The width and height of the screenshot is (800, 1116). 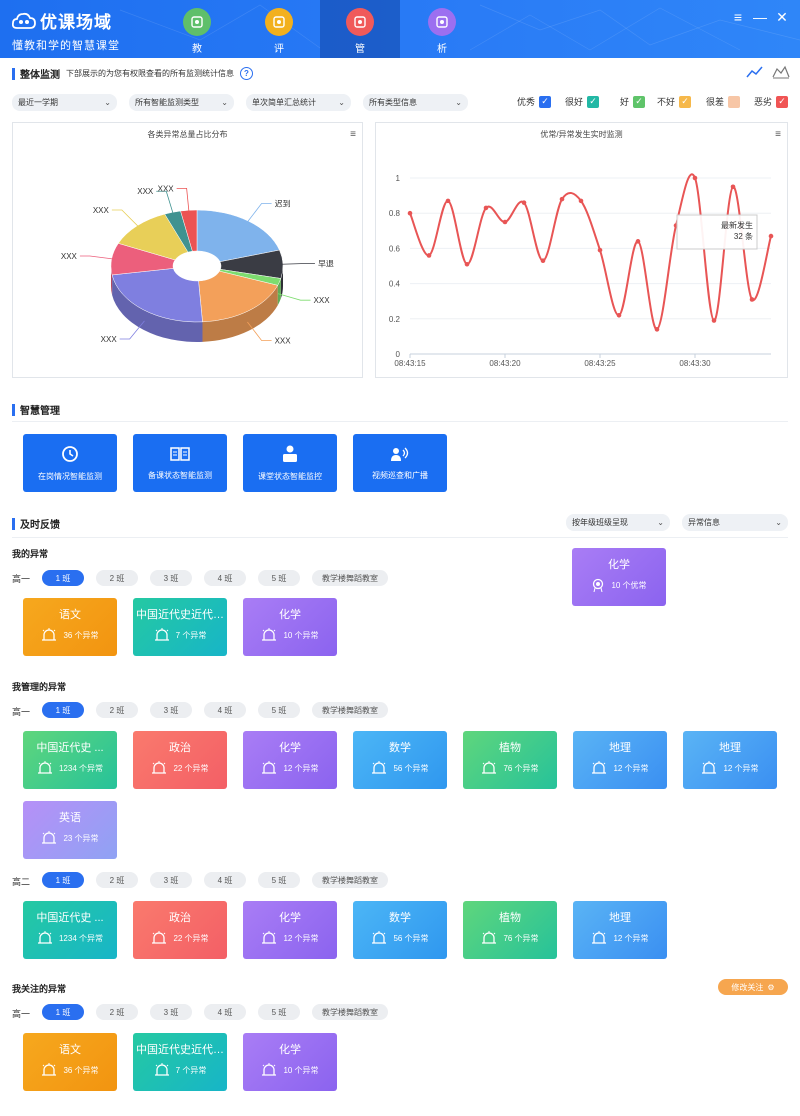 What do you see at coordinates (738, 17) in the screenshot?
I see `menu-icon: ≡` at bounding box center [738, 17].